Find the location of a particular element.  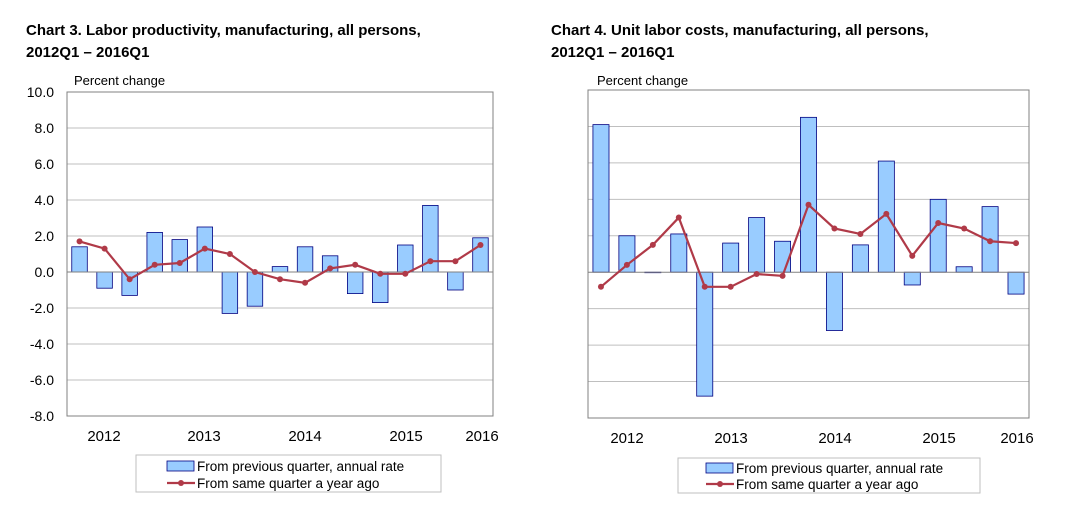

bar-2014Q3 is located at coordinates (860, 258).